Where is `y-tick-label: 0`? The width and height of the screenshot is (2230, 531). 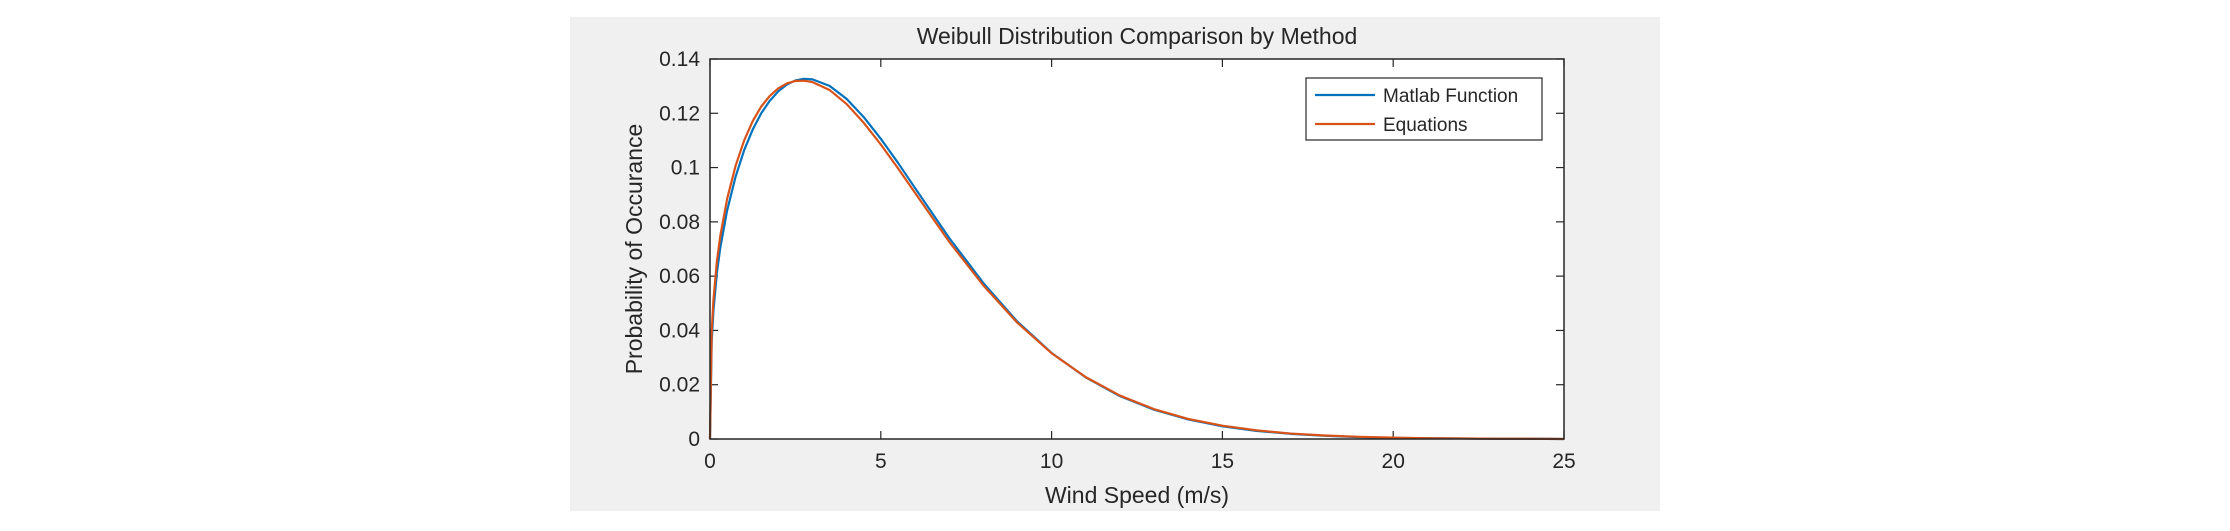
y-tick-label: 0 is located at coordinates (694, 439).